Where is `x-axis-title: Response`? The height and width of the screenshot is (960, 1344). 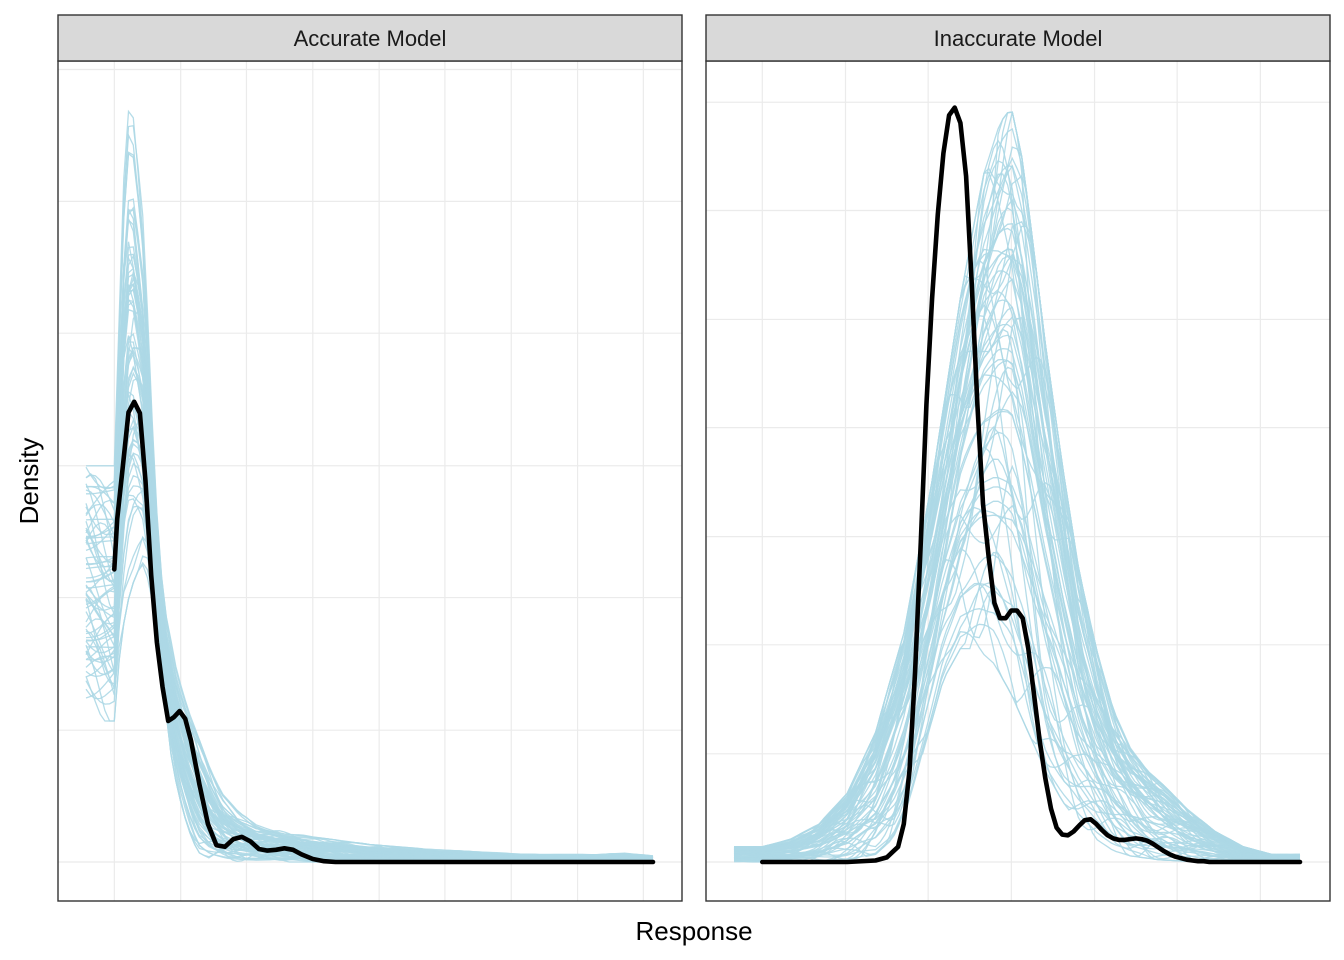 x-axis-title: Response is located at coordinates (693, 931).